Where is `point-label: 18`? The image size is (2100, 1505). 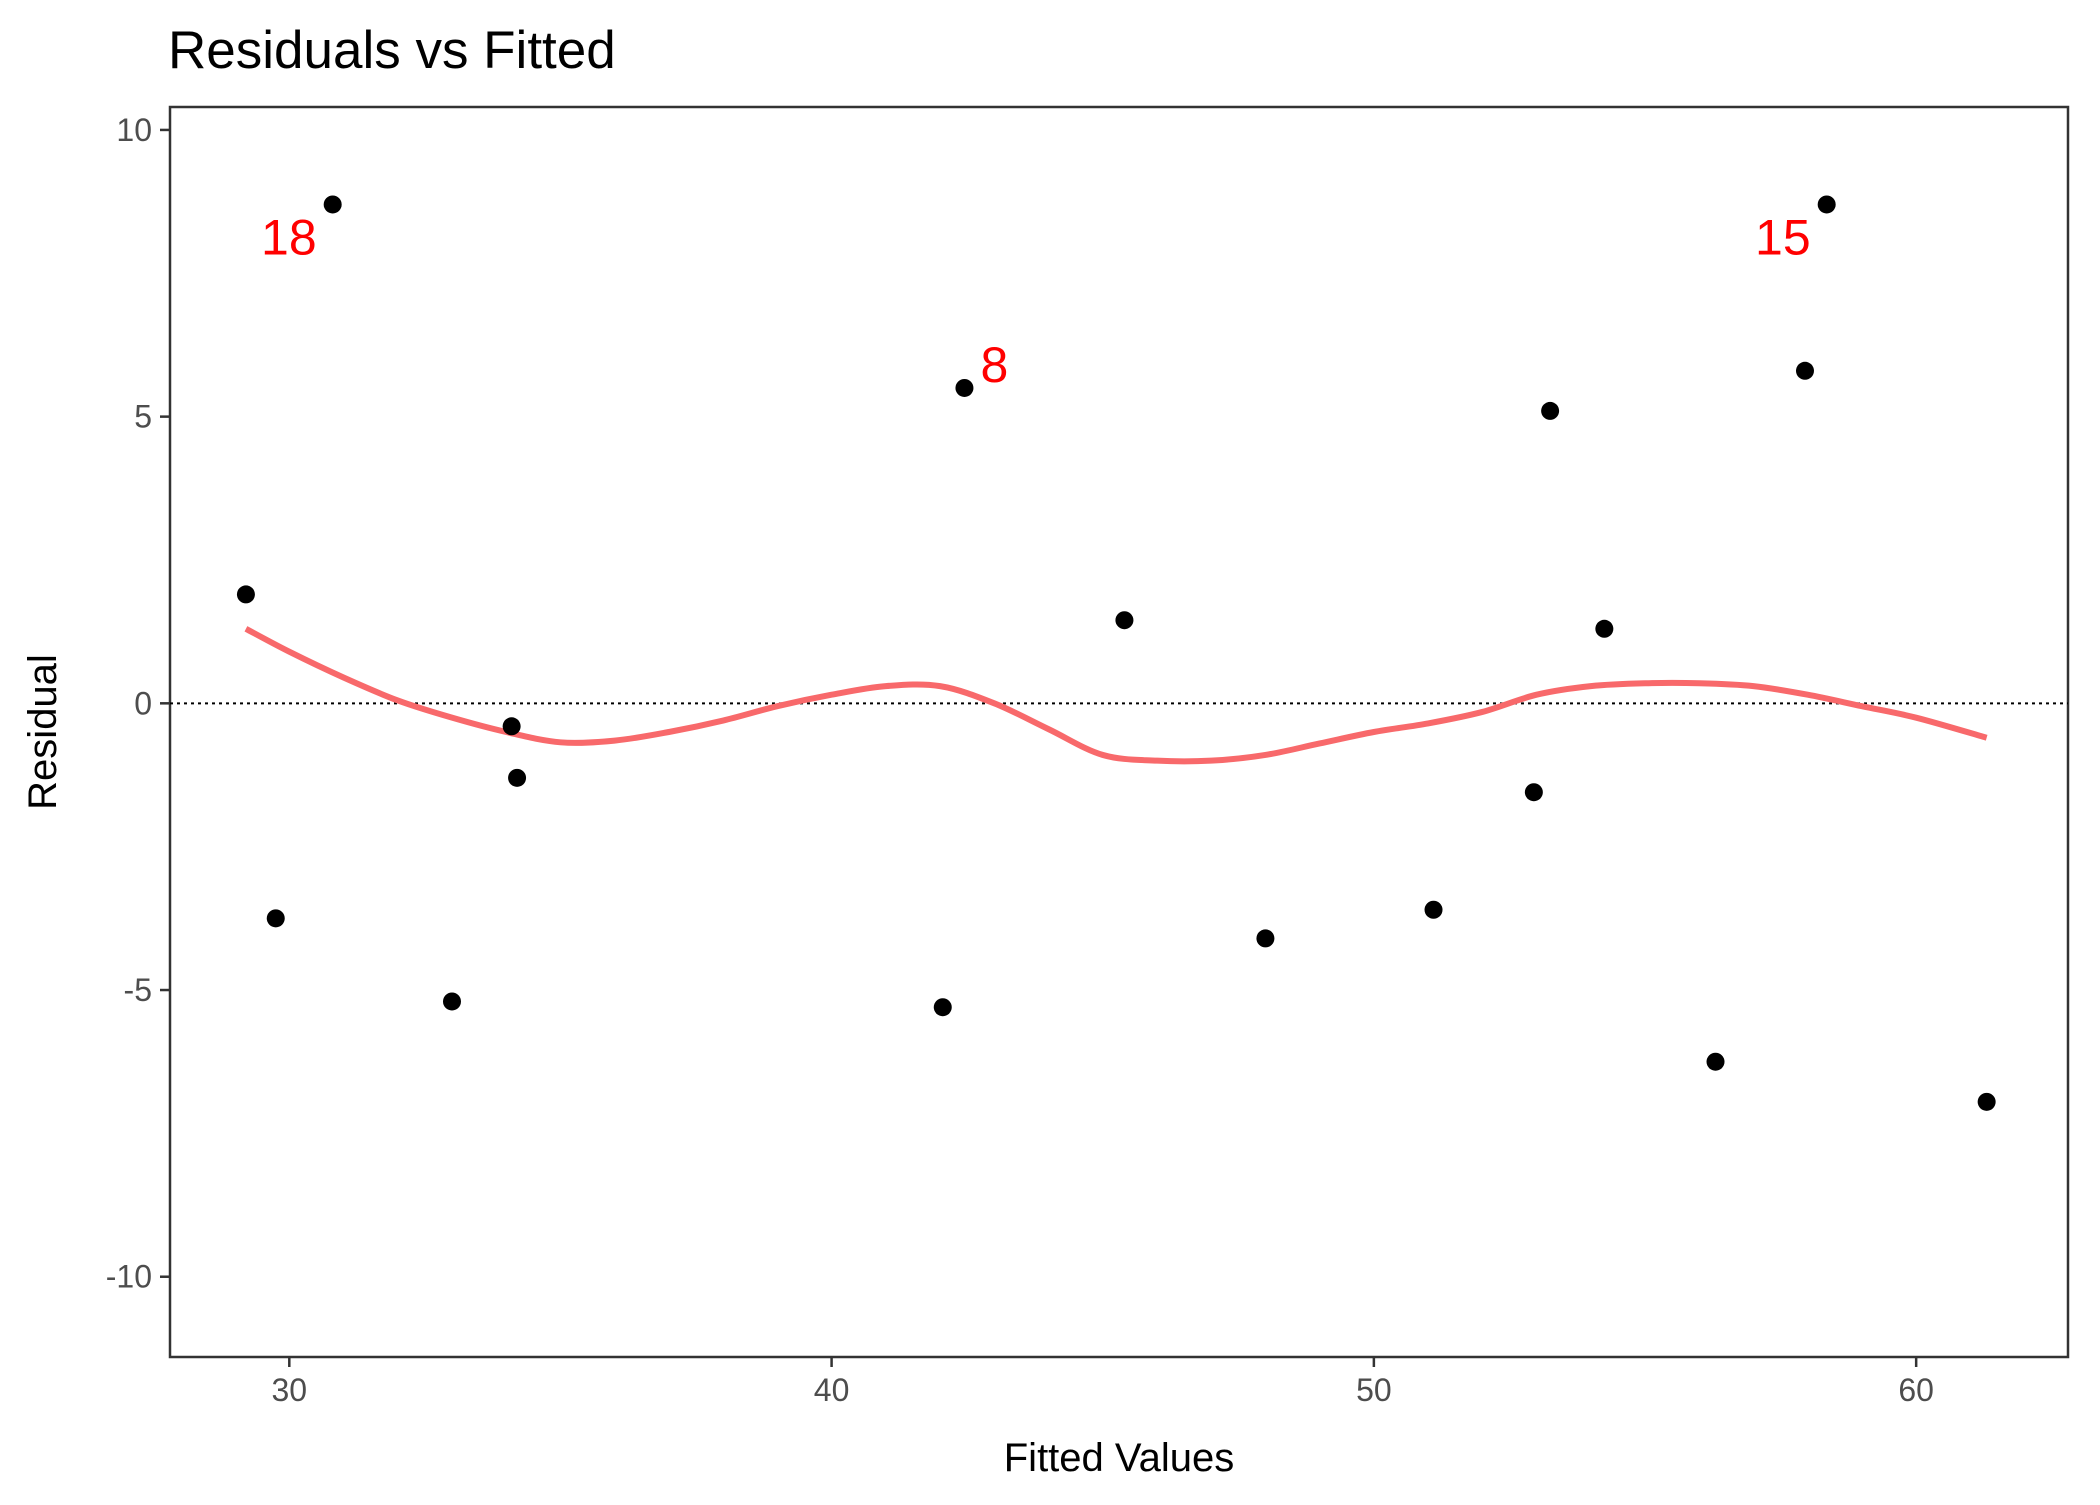 point-label: 18 is located at coordinates (289, 237).